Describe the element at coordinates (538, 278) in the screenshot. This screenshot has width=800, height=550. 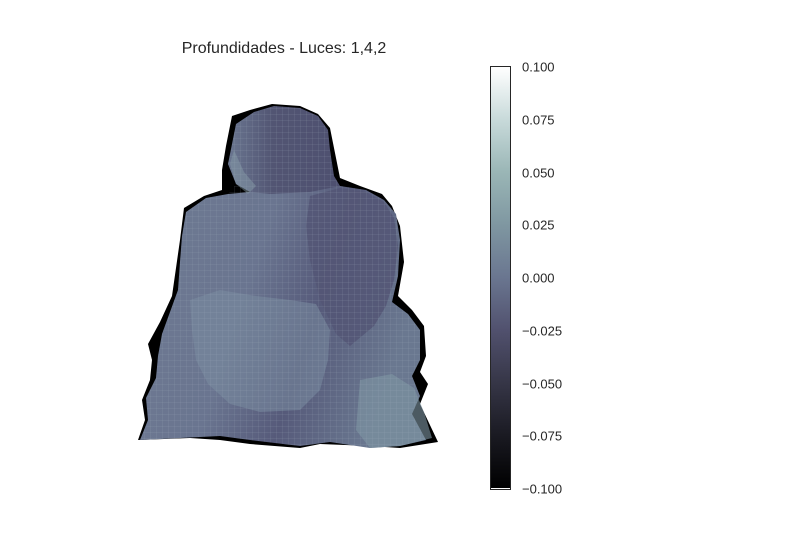
I see `colorbar-tick-label: 0.000` at that location.